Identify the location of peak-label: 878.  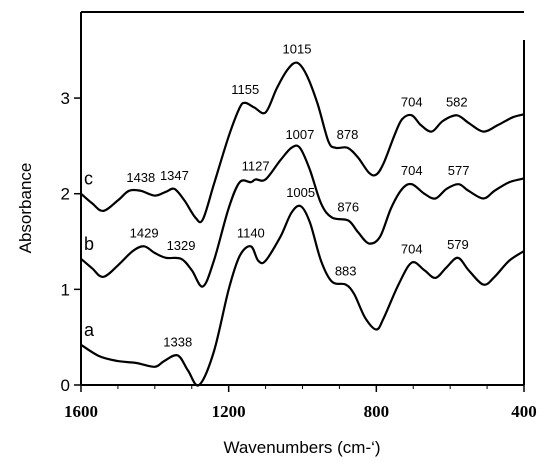
(348, 134).